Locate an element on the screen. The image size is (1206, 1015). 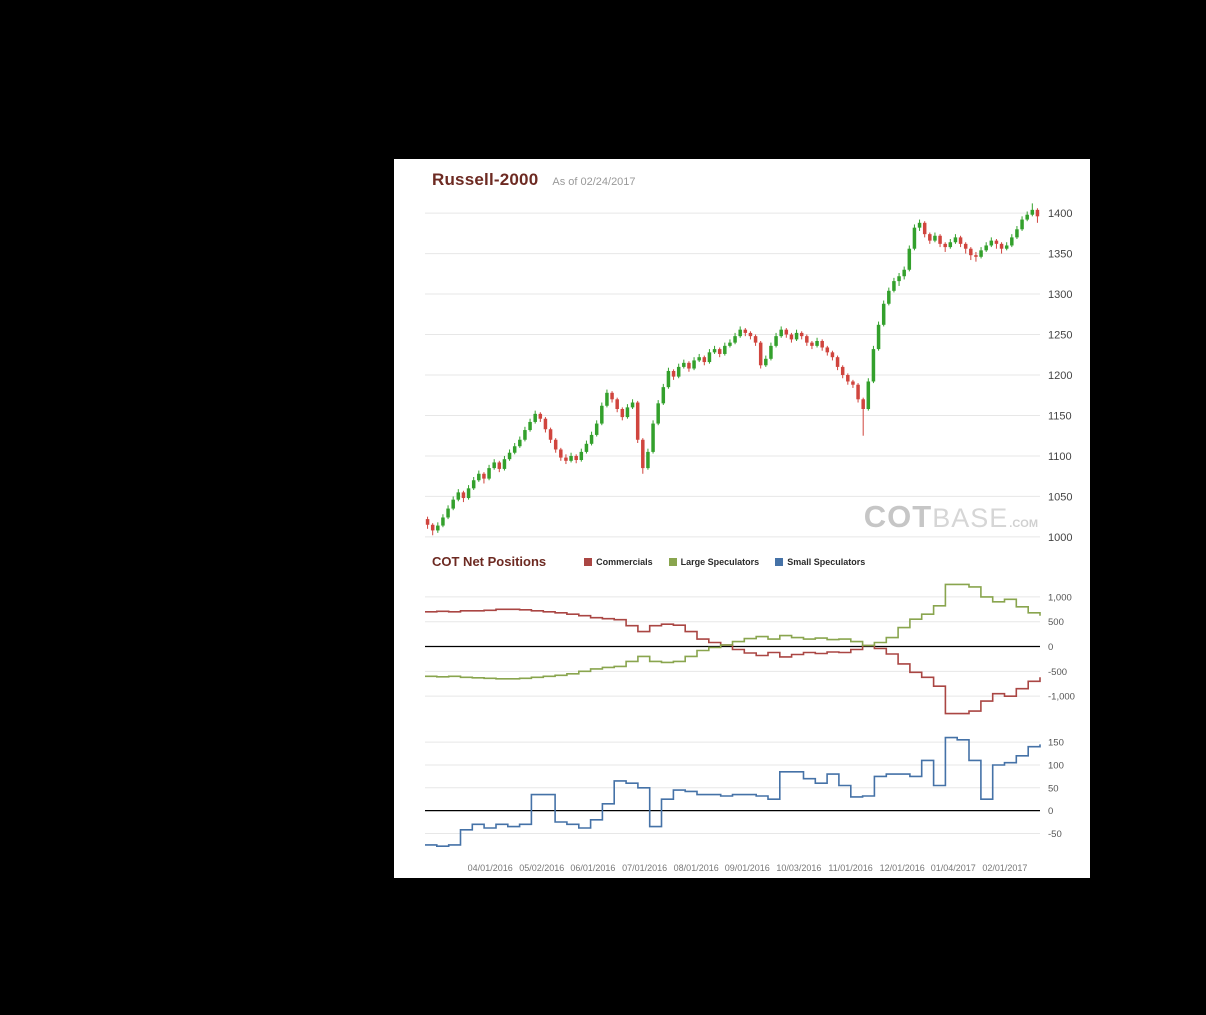
axis-tick-label: 1,000 is located at coordinates (1060, 597).